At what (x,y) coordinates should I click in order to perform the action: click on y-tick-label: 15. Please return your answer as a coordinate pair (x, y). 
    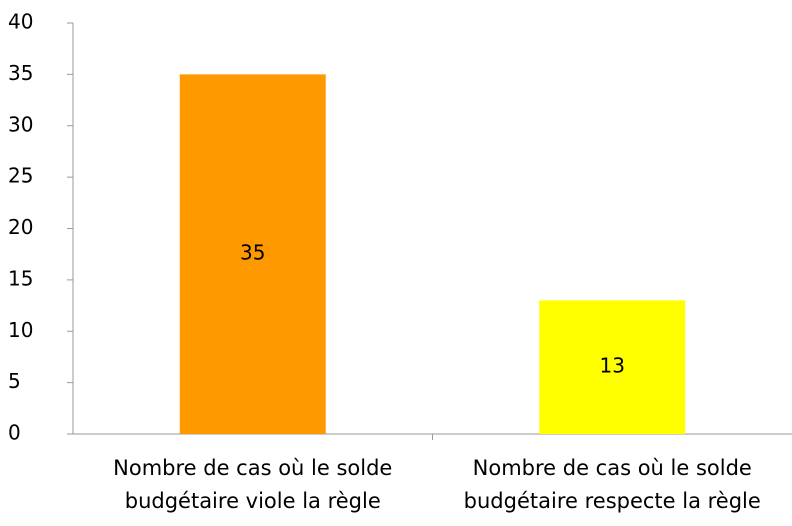
    Looking at the image, I should click on (20, 278).